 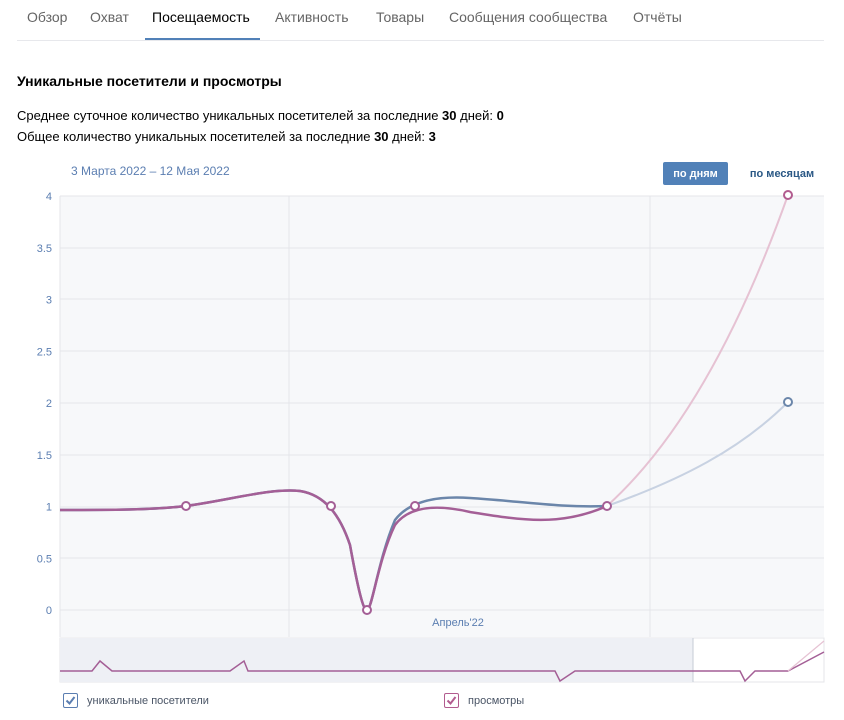 What do you see at coordinates (312, 17) in the screenshot?
I see `tab-activity: Активность` at bounding box center [312, 17].